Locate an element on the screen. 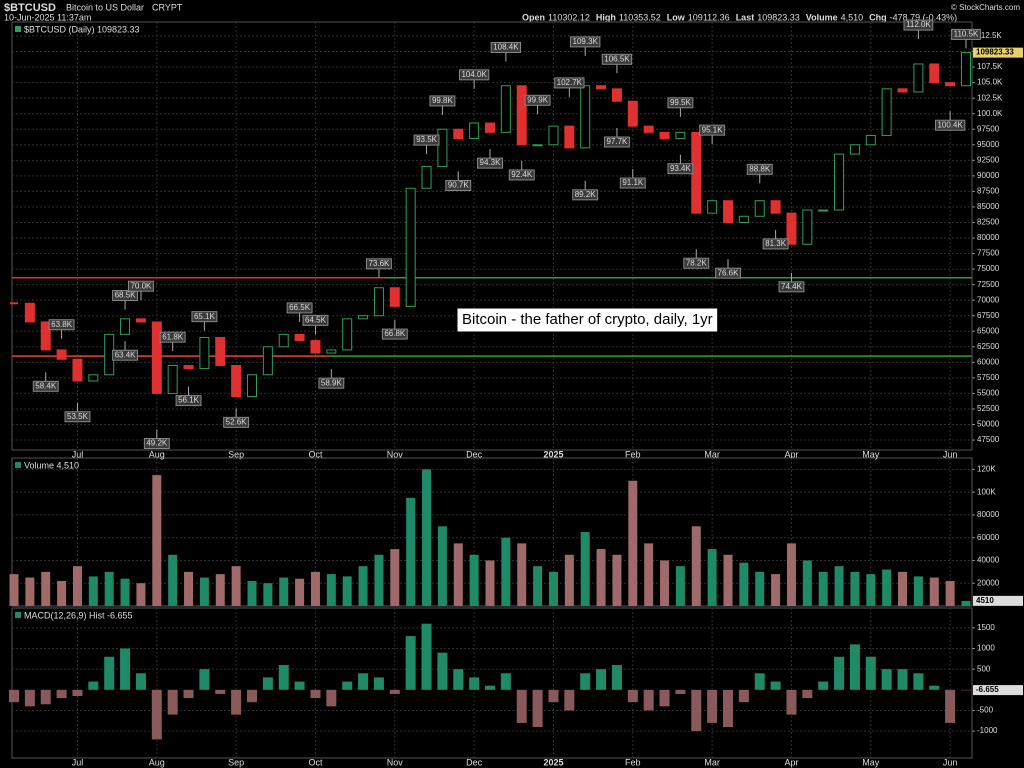 The height and width of the screenshot is (768, 1024). y-tick-label: 105.0K is located at coordinates (990, 82).